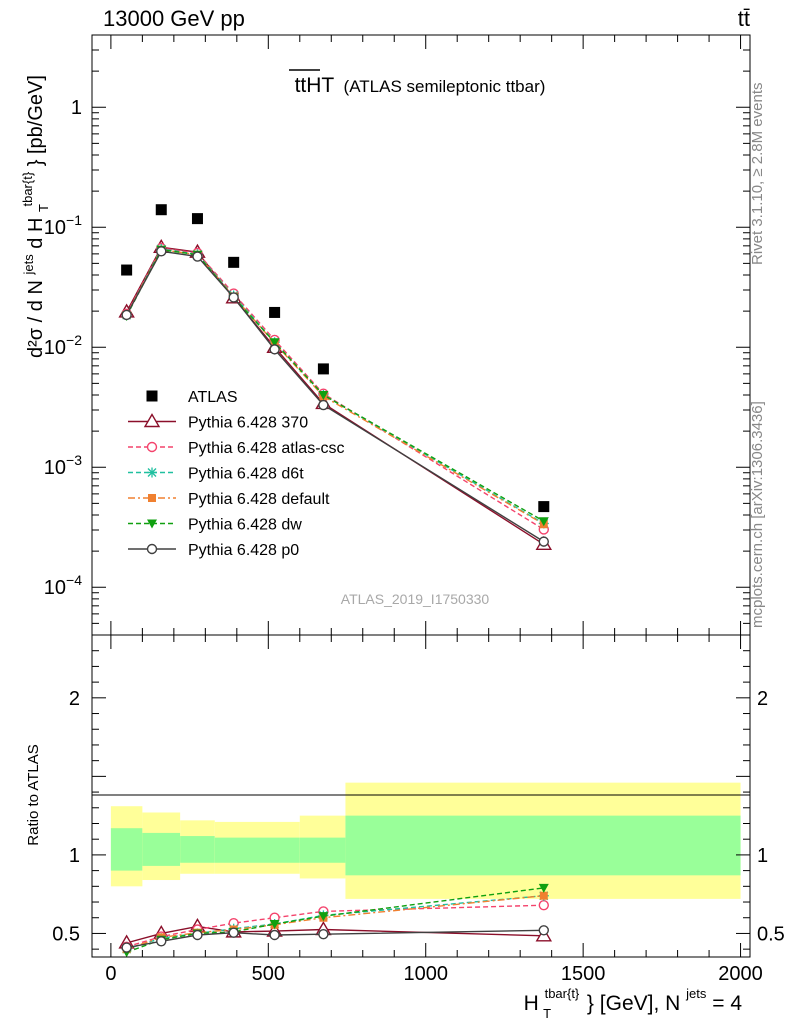  What do you see at coordinates (33, 794) in the screenshot?
I see `ratio-ylabel: Ratio to ATLAS` at bounding box center [33, 794].